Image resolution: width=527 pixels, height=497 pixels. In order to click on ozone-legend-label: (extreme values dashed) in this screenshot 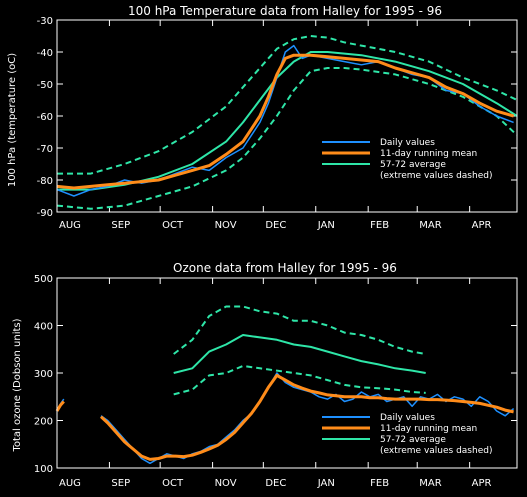, I will do `click(436, 451)`.